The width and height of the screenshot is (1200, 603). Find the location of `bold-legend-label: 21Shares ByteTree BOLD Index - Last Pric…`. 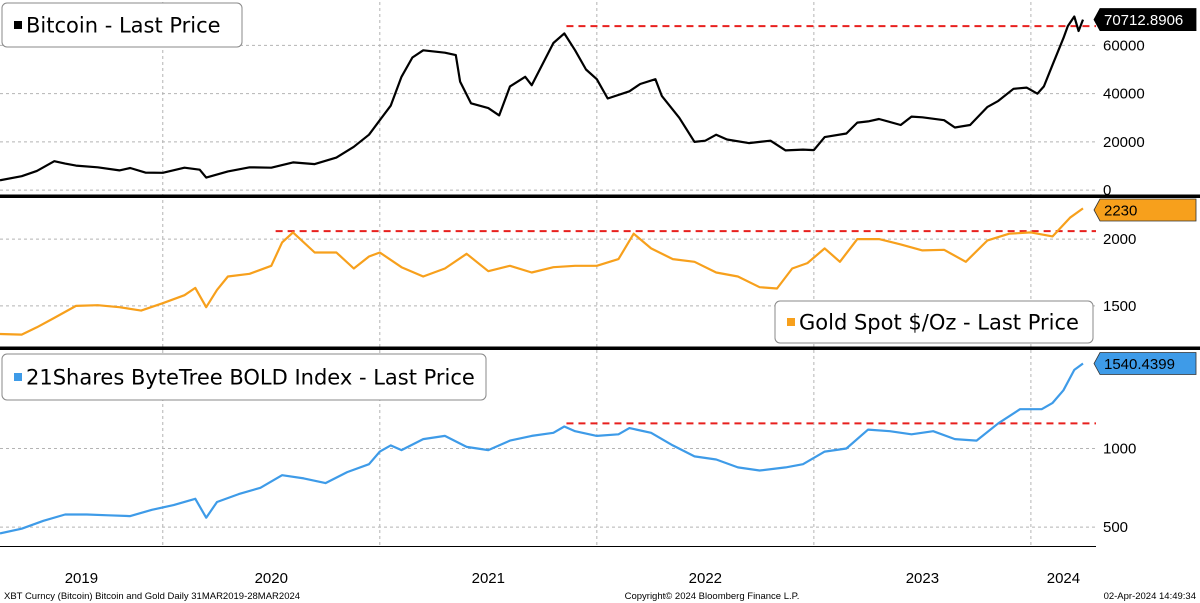

bold-legend-label: 21Shares ByteTree BOLD Index - Last Pric… is located at coordinates (250, 378).